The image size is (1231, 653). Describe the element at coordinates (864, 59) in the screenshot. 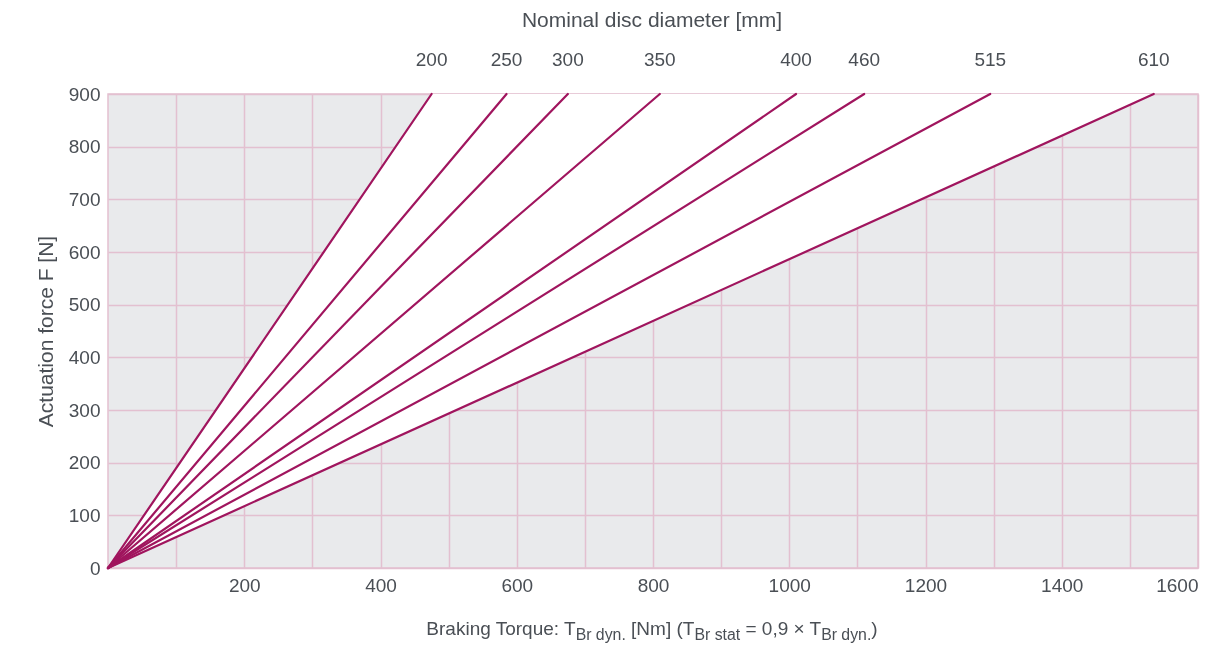

I see `series-label: 460` at that location.